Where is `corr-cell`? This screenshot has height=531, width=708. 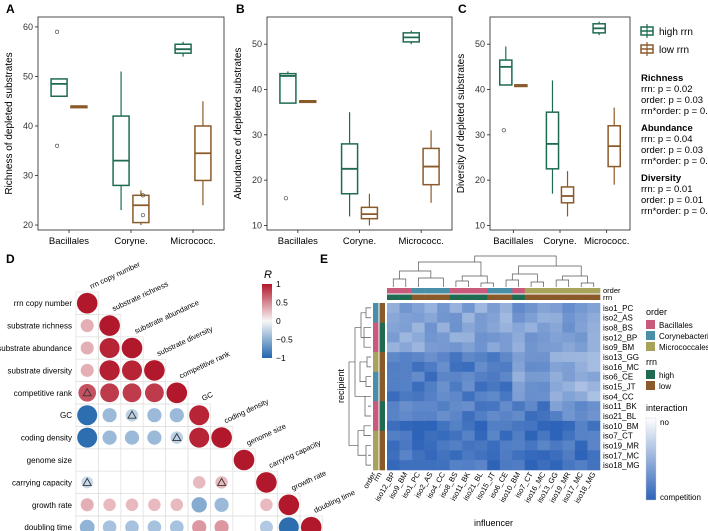 corr-cell is located at coordinates (311, 523).